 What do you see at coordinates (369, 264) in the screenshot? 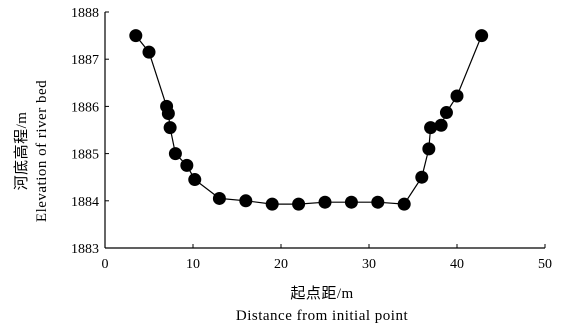
I see `x-tick-label: 30` at bounding box center [369, 264].